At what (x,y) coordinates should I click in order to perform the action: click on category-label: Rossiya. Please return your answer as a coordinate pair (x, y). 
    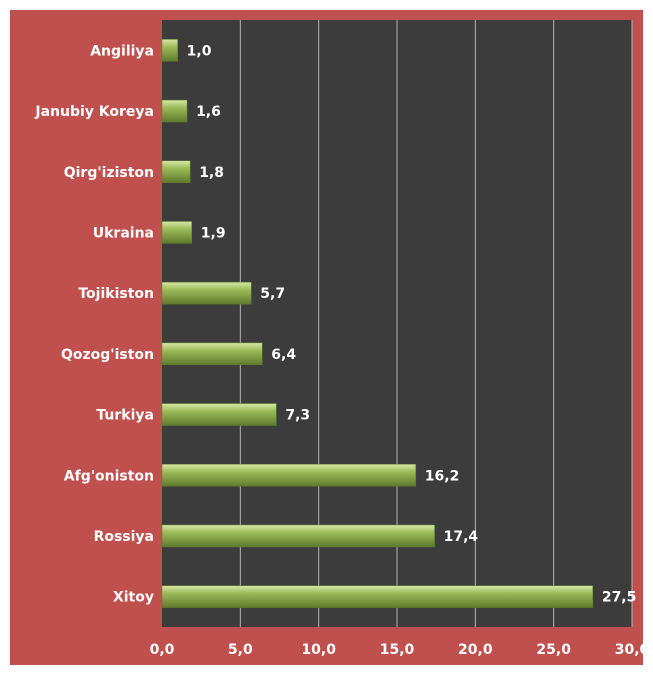
    Looking at the image, I should click on (124, 537).